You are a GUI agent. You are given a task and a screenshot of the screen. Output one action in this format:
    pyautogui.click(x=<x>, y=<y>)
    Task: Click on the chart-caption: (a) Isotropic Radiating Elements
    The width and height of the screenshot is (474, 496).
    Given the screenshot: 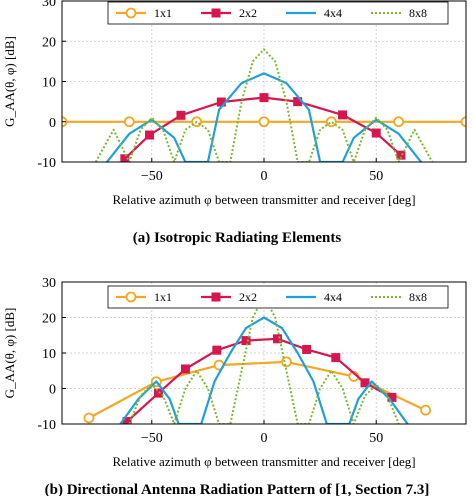 What is the action you would take?
    pyautogui.click(x=237, y=238)
    